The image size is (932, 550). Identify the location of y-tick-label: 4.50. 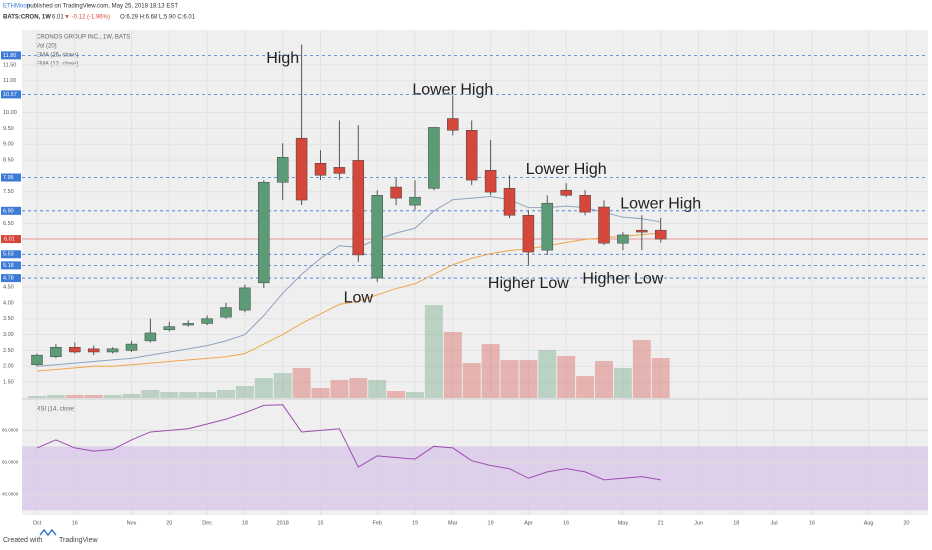
(8, 287).